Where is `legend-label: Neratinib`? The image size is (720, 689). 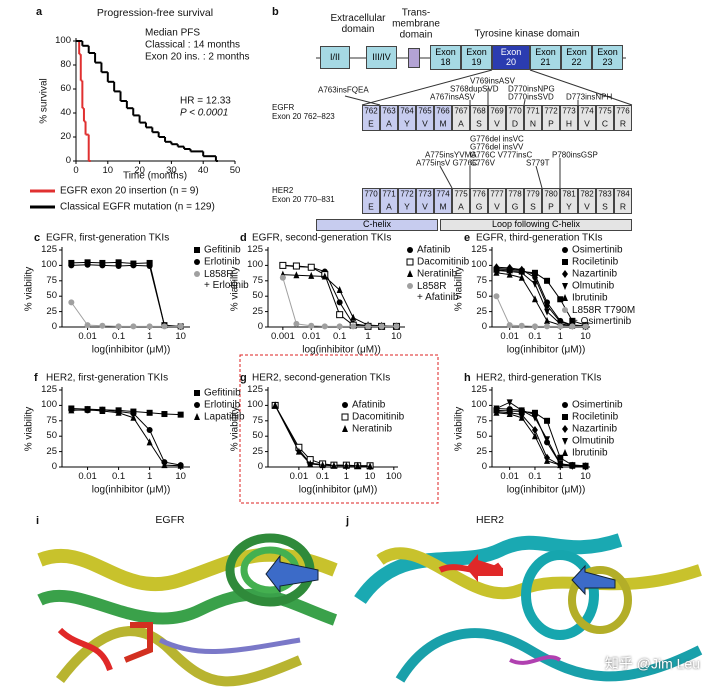
legend-label: Neratinib is located at coordinates (437, 274).